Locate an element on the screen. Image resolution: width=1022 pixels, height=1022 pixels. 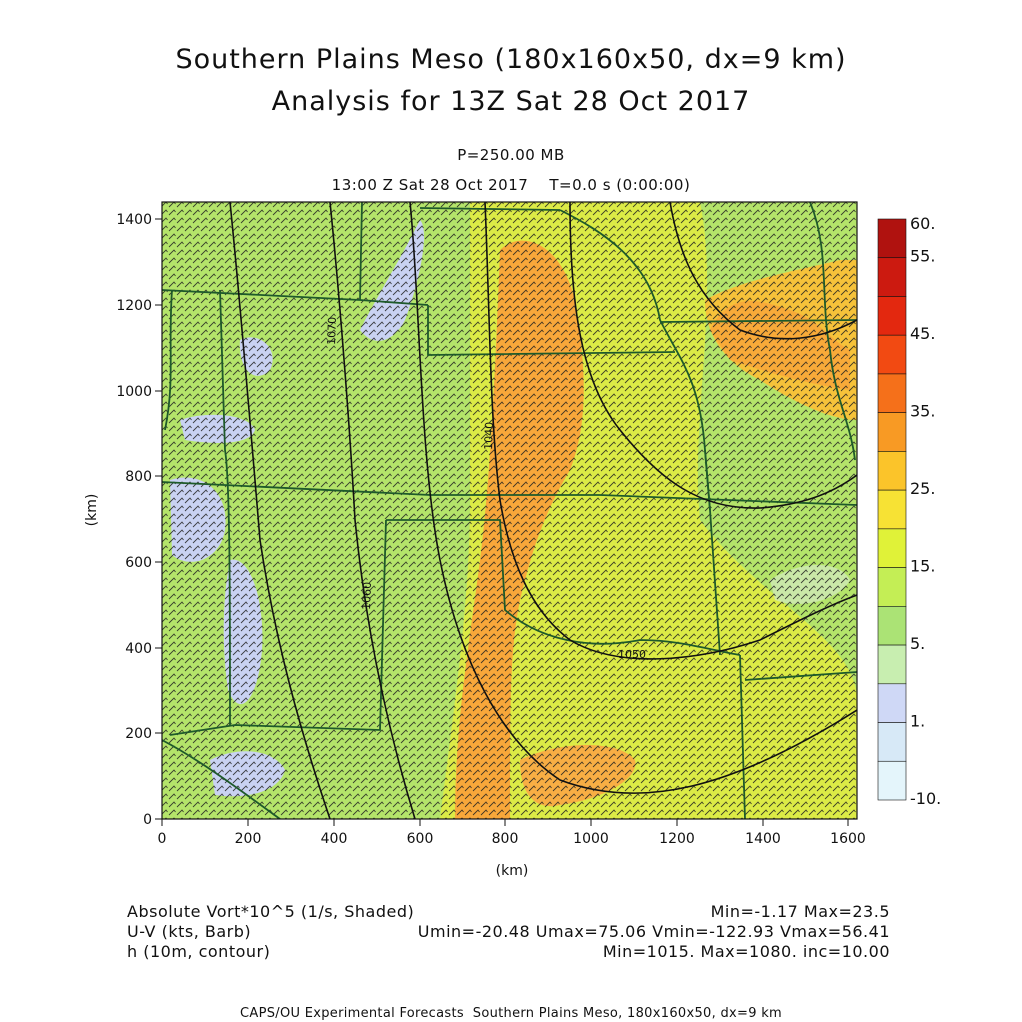
y-tick-label: 0 is located at coordinates (147, 820).